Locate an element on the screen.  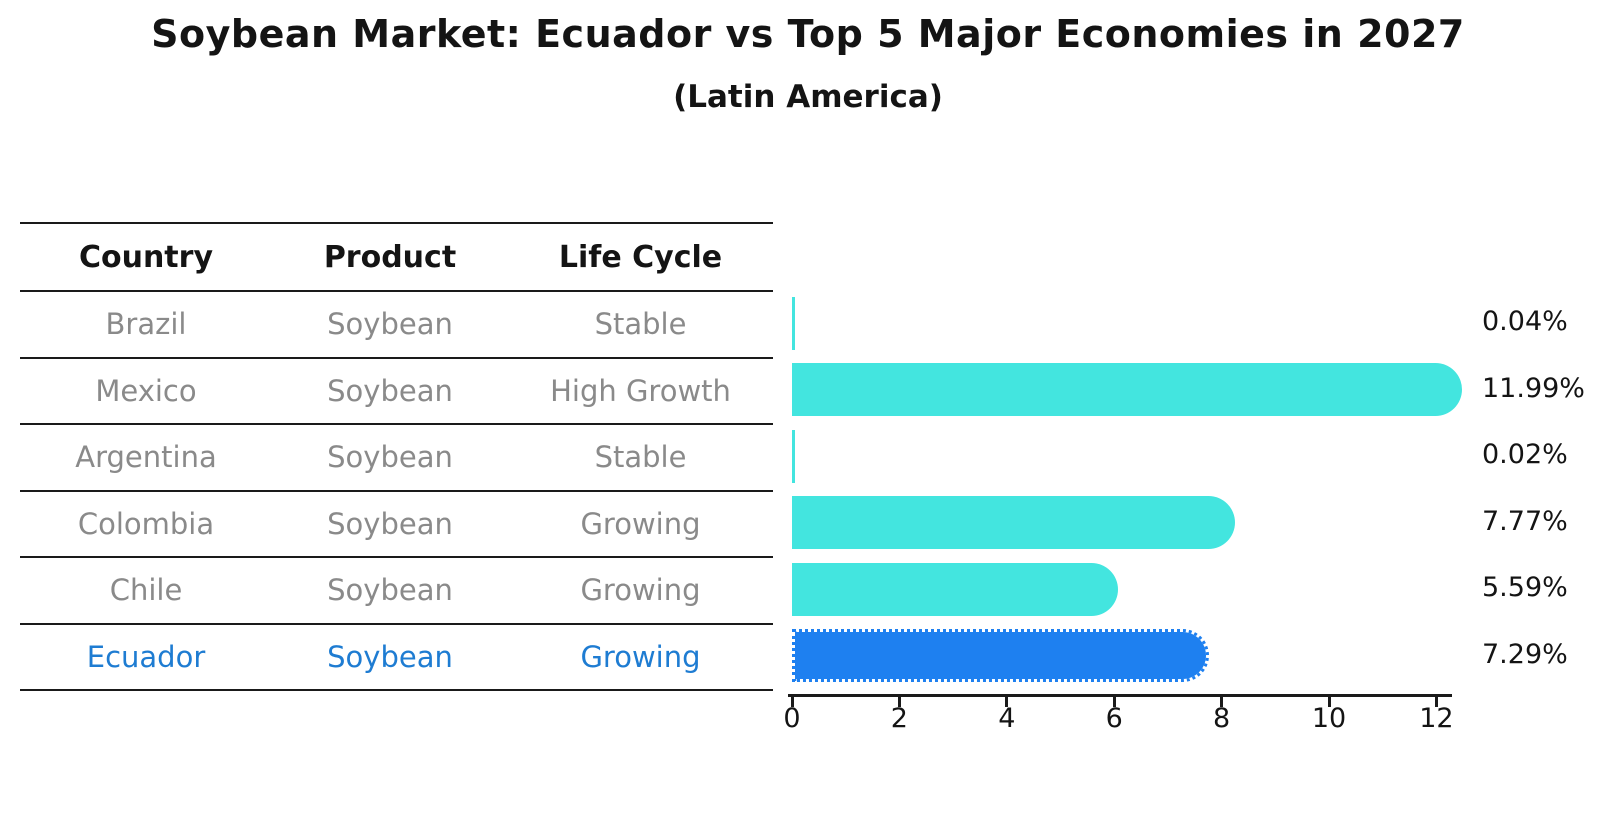
table-row-argentina: Argentina Soybean Stable is located at coordinates (396, 458).